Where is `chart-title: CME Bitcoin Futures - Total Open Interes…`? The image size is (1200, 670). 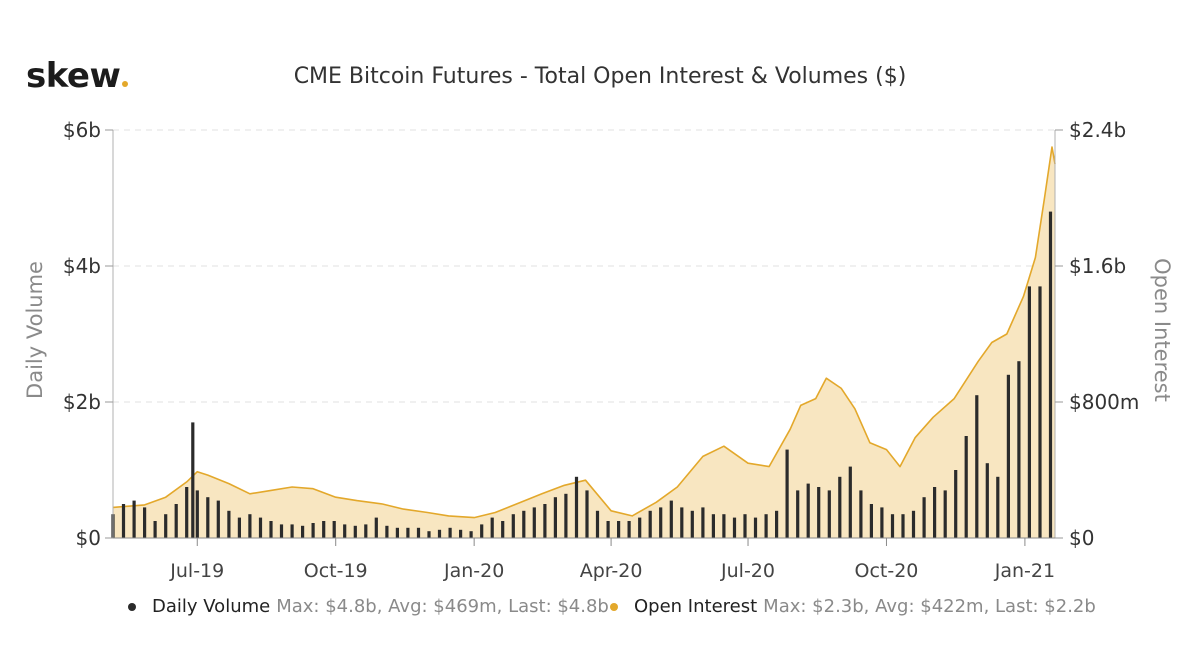
chart-title: CME Bitcoin Futures - Total Open Interes… is located at coordinates (600, 76).